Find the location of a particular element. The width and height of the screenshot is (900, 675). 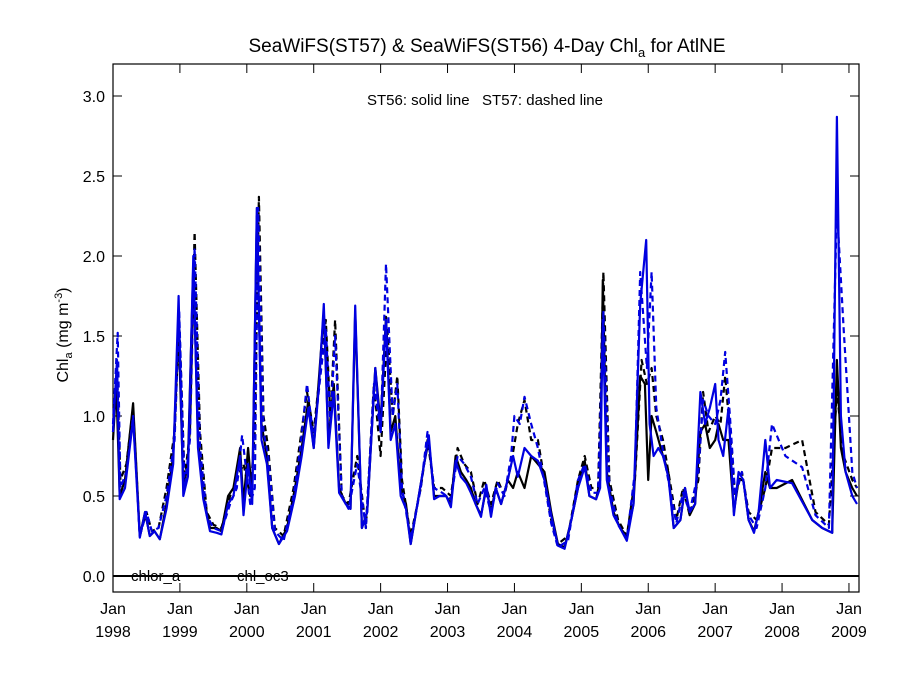

x-tick-year-label: 2005 is located at coordinates (582, 632).